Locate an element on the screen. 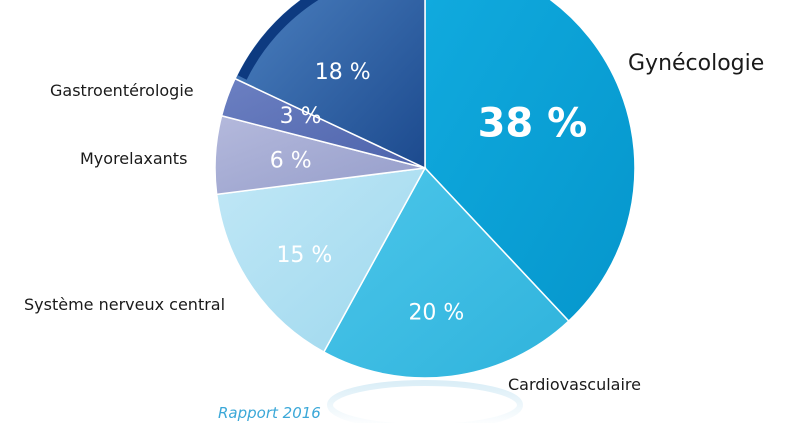 Image resolution: width=800 pixels, height=423 pixels. category-label-gynecologie: Gynécologie is located at coordinates (696, 63).